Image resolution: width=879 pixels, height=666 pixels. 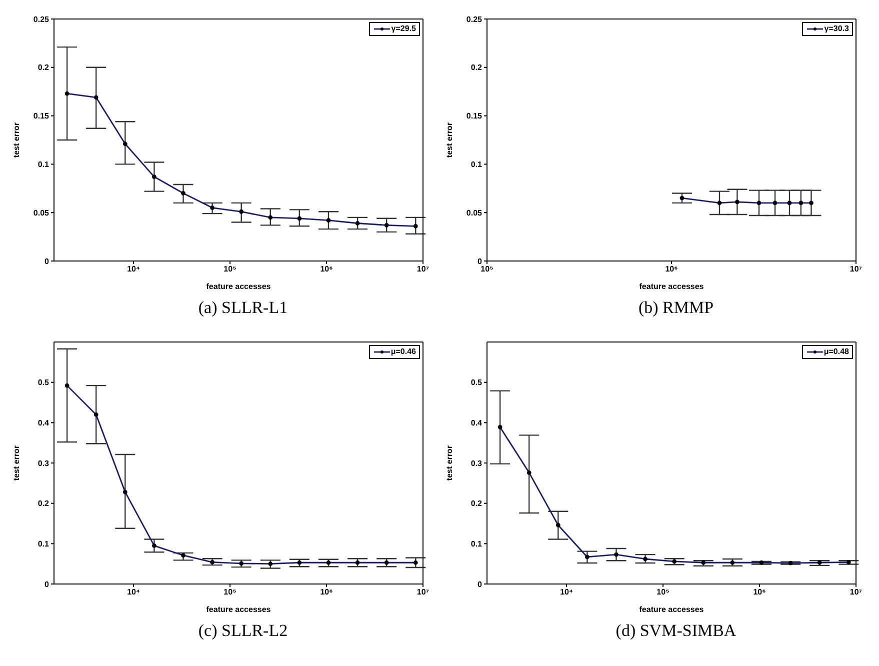 I want to click on legend-box: γ=29.5, so click(x=394, y=29).